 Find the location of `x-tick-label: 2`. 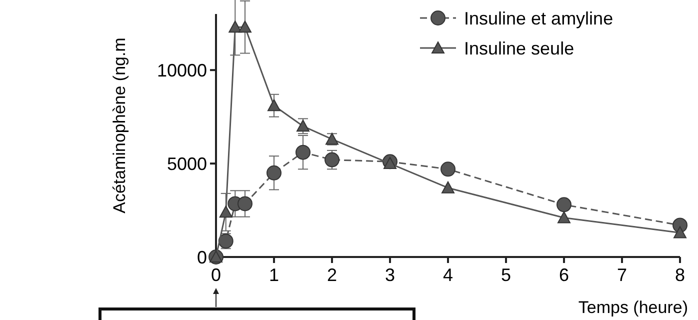

x-tick-label: 2 is located at coordinates (332, 275).